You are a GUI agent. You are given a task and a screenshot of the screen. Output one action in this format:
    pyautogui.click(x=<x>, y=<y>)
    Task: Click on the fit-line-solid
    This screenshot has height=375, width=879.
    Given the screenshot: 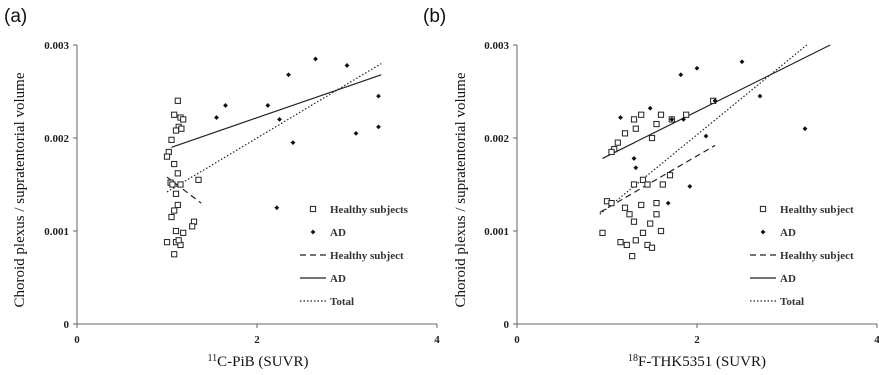 What is the action you would take?
    pyautogui.click(x=276, y=111)
    